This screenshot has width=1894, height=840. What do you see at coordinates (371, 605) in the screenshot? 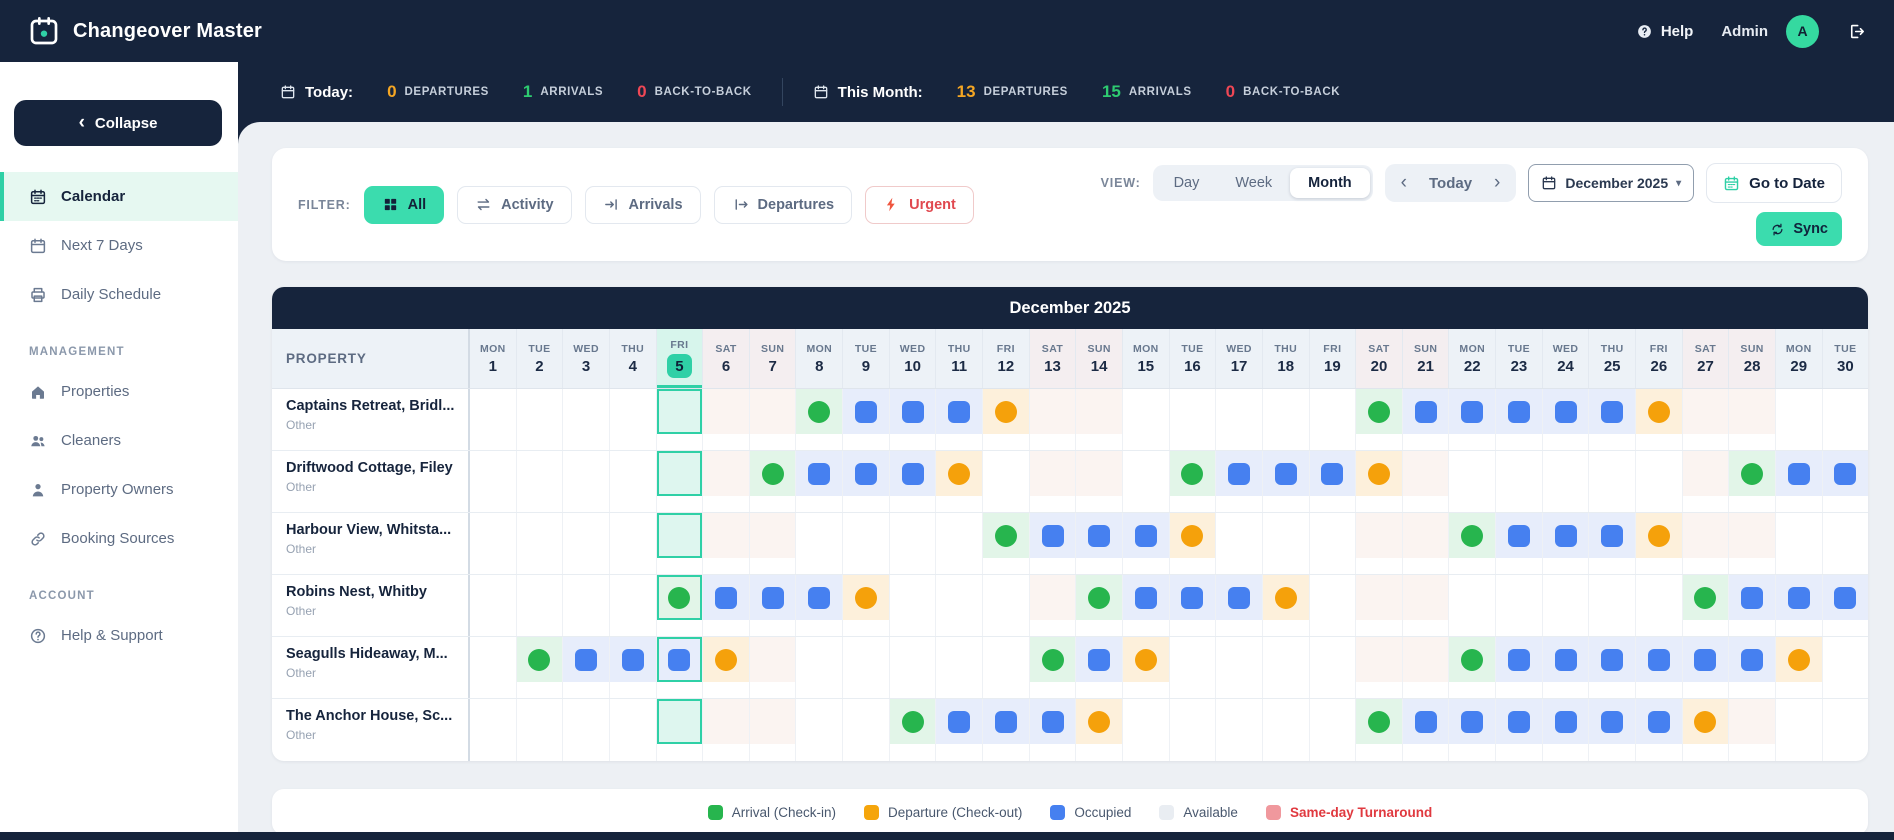
I see `property-cell: Robins Nest, Whitby Other` at bounding box center [371, 605].